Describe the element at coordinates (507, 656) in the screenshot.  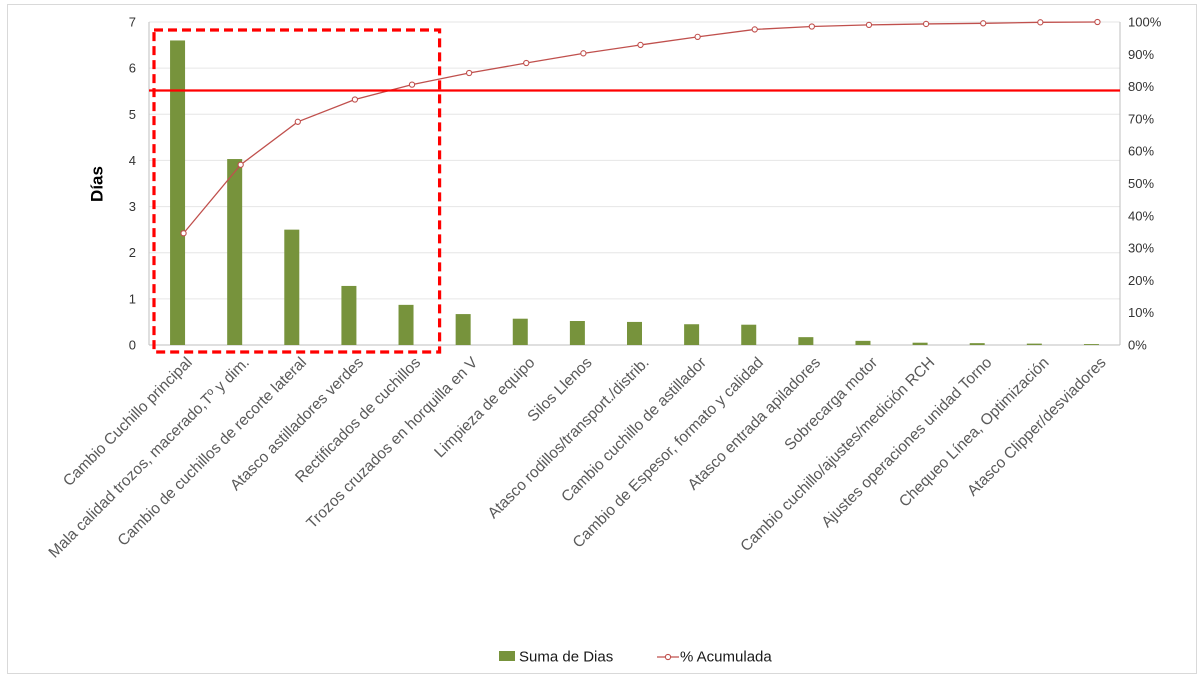
I see `legend-swatch-bars` at that location.